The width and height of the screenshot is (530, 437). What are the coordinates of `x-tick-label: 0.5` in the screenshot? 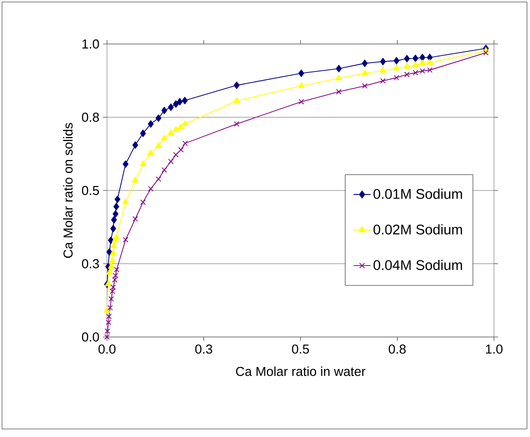 It's located at (300, 349).